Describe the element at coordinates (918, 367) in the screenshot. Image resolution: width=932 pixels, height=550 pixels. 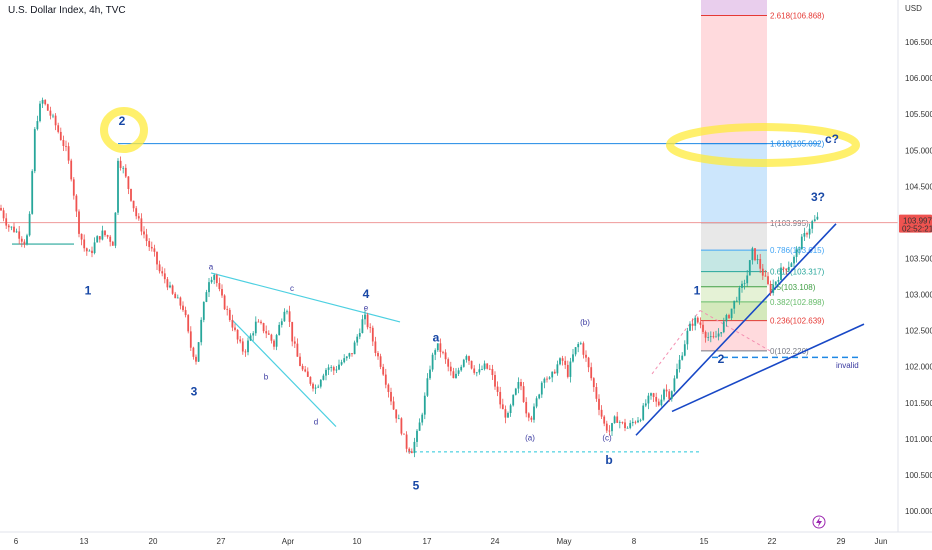
I see `price-tick-label: 102.000` at that location.